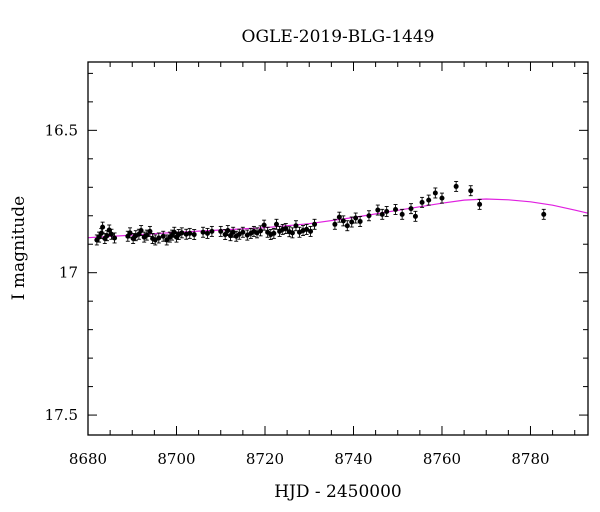 This screenshot has height=512, width=600. What do you see at coordinates (353, 459) in the screenshot?
I see `x-tick-label: 8740` at bounding box center [353, 459].